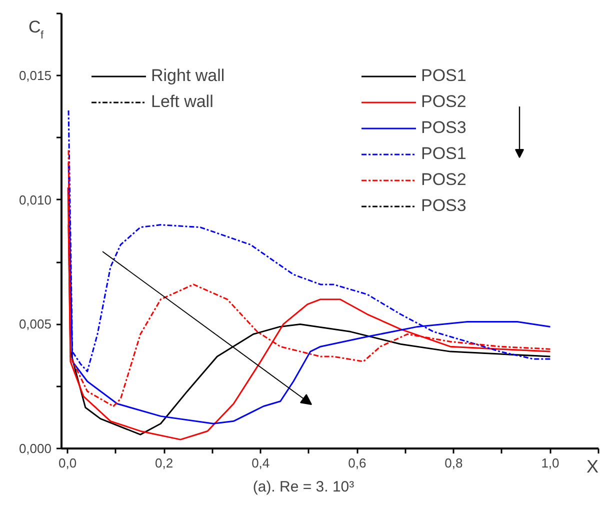 Image resolution: width=606 pixels, height=527 pixels. Describe the element at coordinates (453, 463) in the screenshot. I see `x-tick-label: 0,8` at that location.